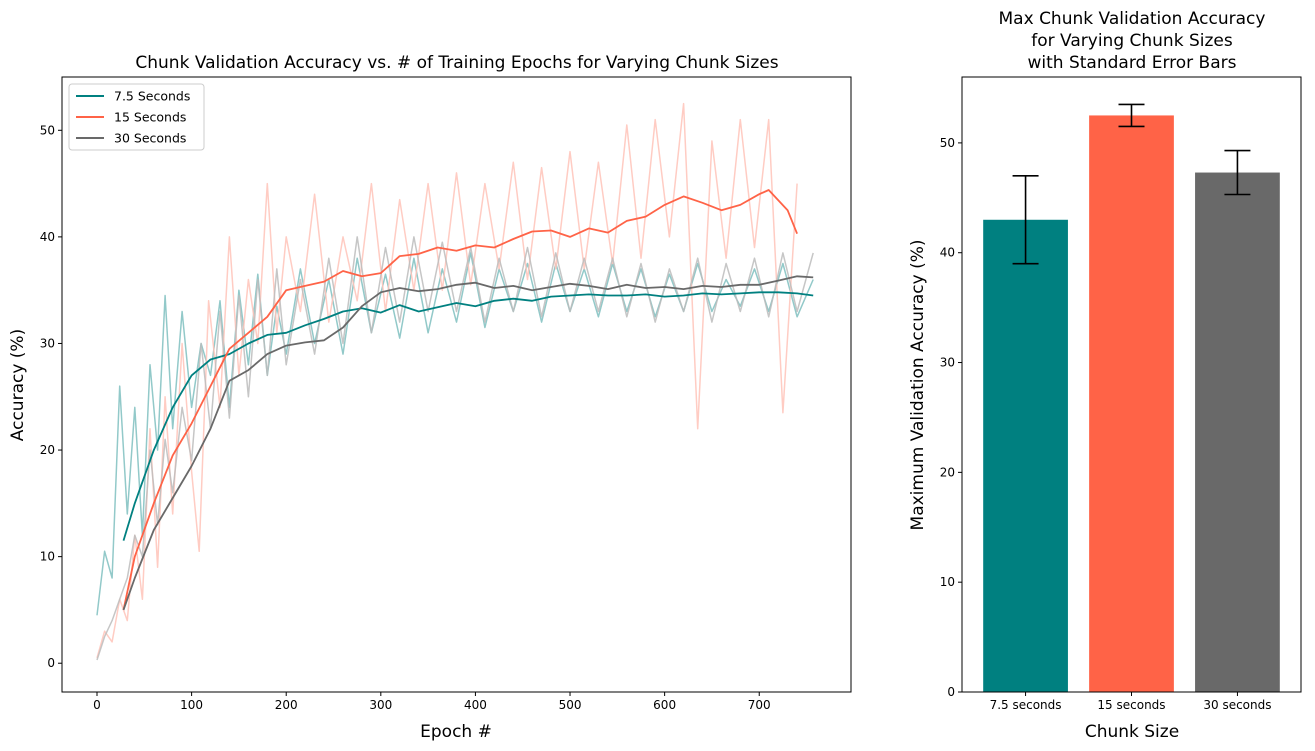 This screenshot has height=751, width=1315. What do you see at coordinates (1026, 705) in the screenshot?
I see `x-tick-label: 7.5 seconds` at bounding box center [1026, 705].